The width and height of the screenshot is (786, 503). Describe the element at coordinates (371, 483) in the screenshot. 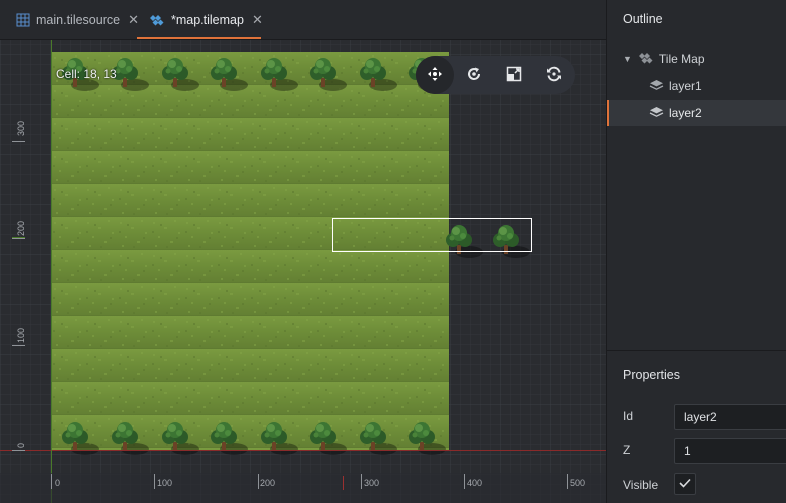

I see `x-tick-label: 300` at that location.